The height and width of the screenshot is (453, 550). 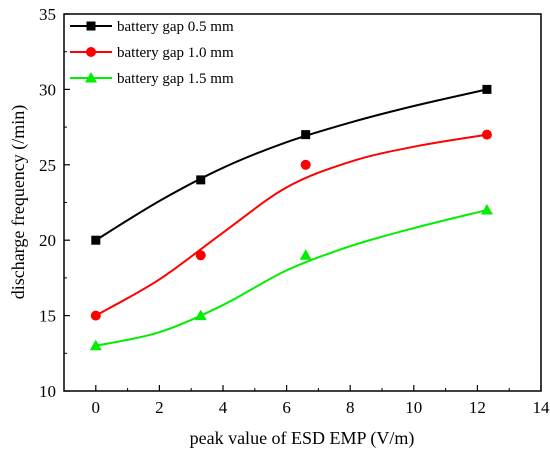 What do you see at coordinates (47, 165) in the screenshot?
I see `y-tick-label: 25` at bounding box center [47, 165].